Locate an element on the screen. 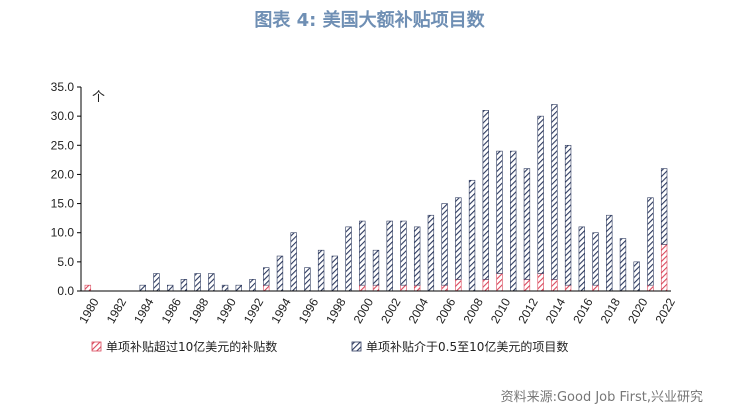 This screenshot has height=415, width=739. bar-mid-2022 is located at coordinates (664, 206).